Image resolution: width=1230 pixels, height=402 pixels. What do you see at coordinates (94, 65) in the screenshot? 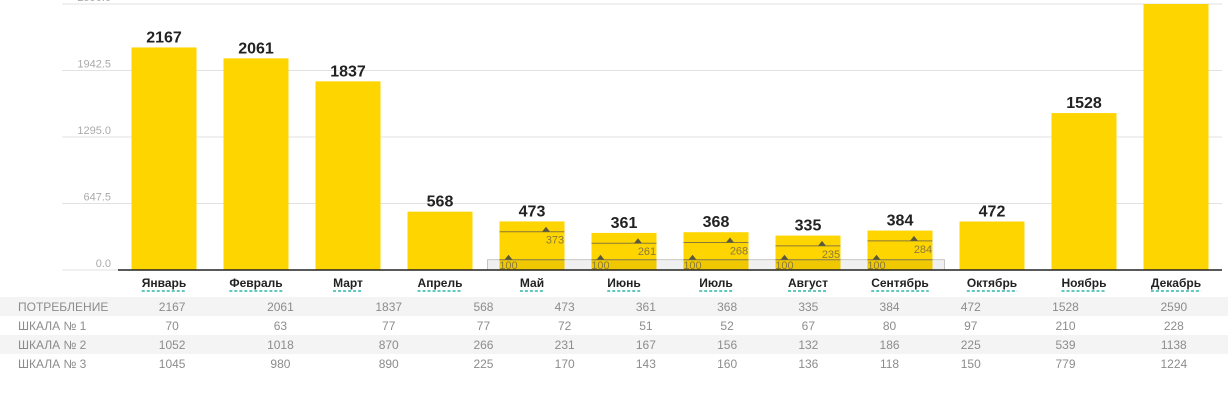
I see `y-tick-label: 1942.5` at bounding box center [94, 65].